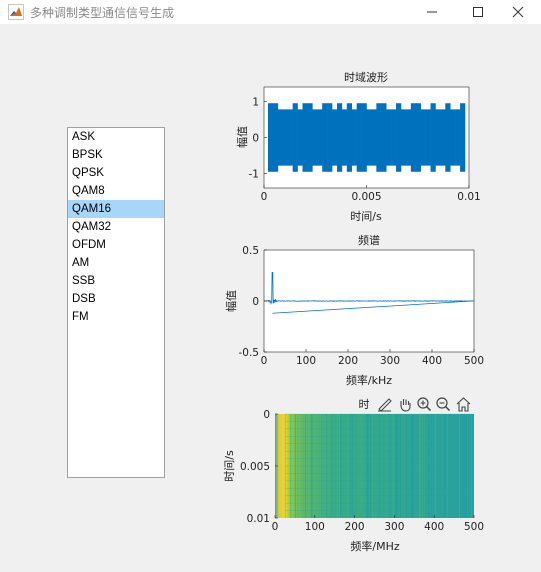  I want to click on title-bar: 多种调制类型通信信号生成, so click(270, 12).